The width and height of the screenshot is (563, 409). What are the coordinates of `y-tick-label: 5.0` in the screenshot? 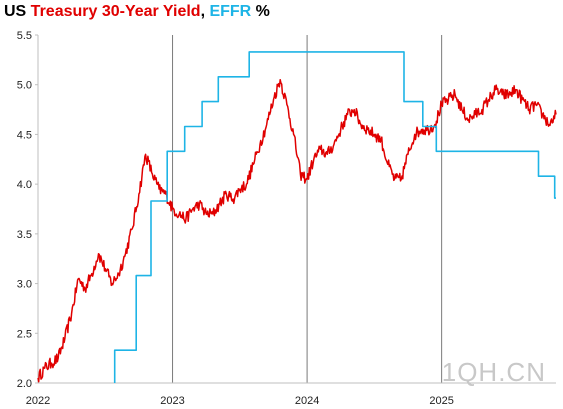 It's located at (24, 86).